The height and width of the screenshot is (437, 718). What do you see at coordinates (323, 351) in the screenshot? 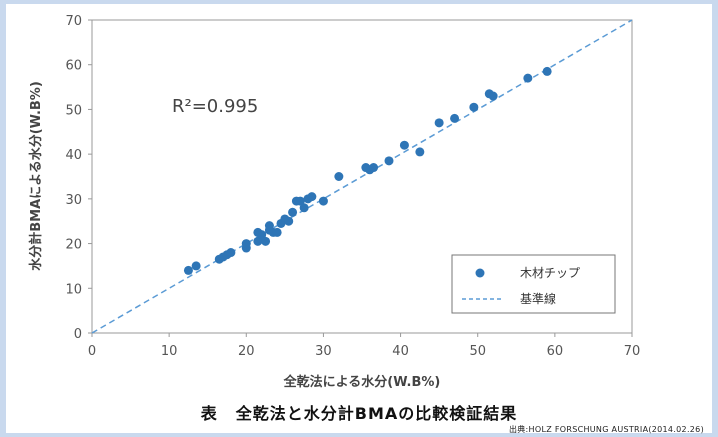
I see `x-tick-label: 30` at bounding box center [323, 351].